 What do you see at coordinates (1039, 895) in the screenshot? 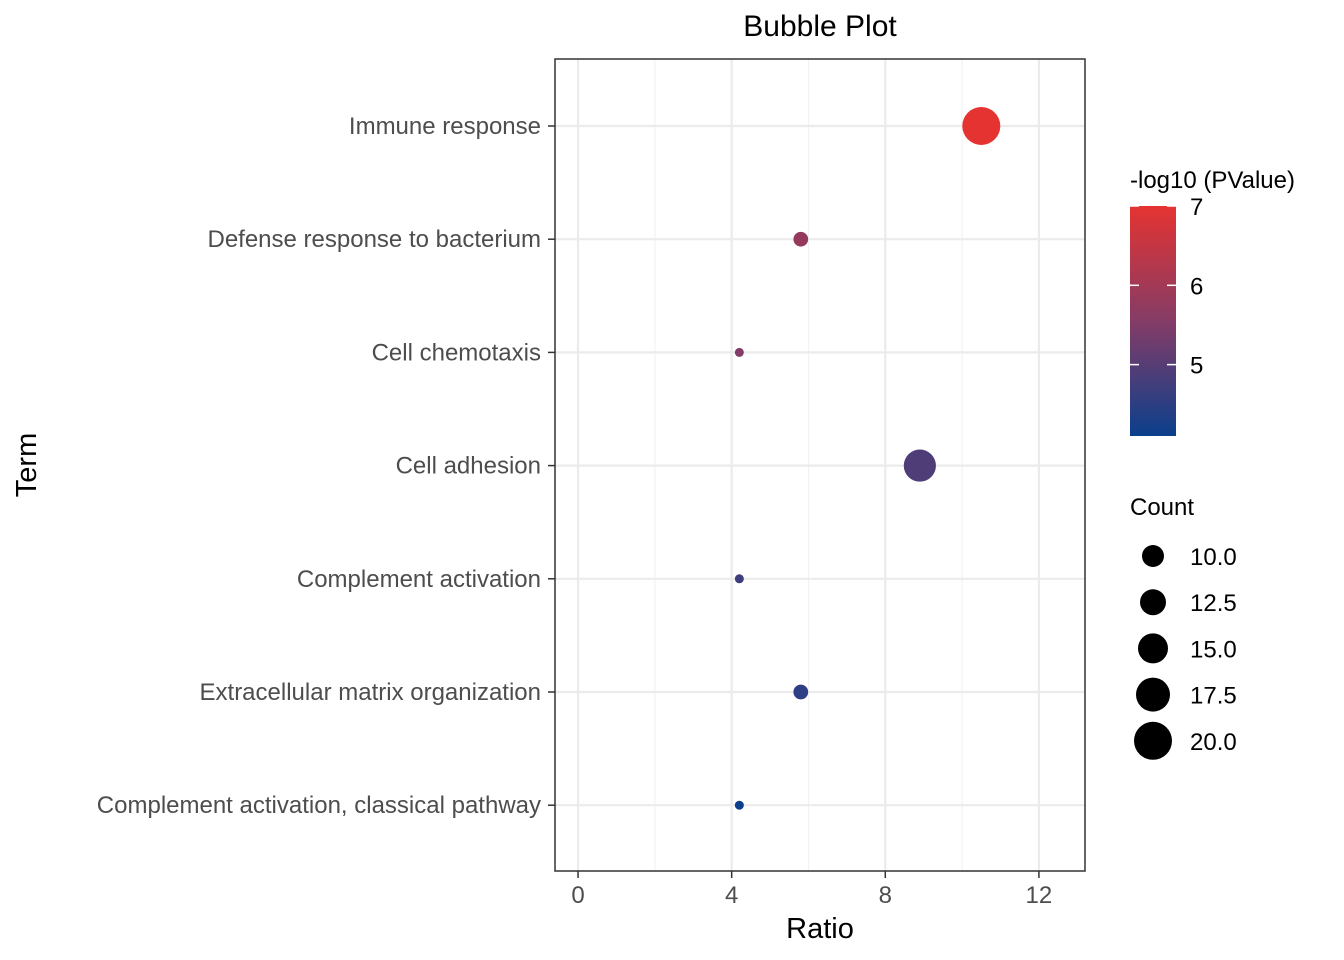
I see `x-tick-label: 12` at bounding box center [1039, 895].